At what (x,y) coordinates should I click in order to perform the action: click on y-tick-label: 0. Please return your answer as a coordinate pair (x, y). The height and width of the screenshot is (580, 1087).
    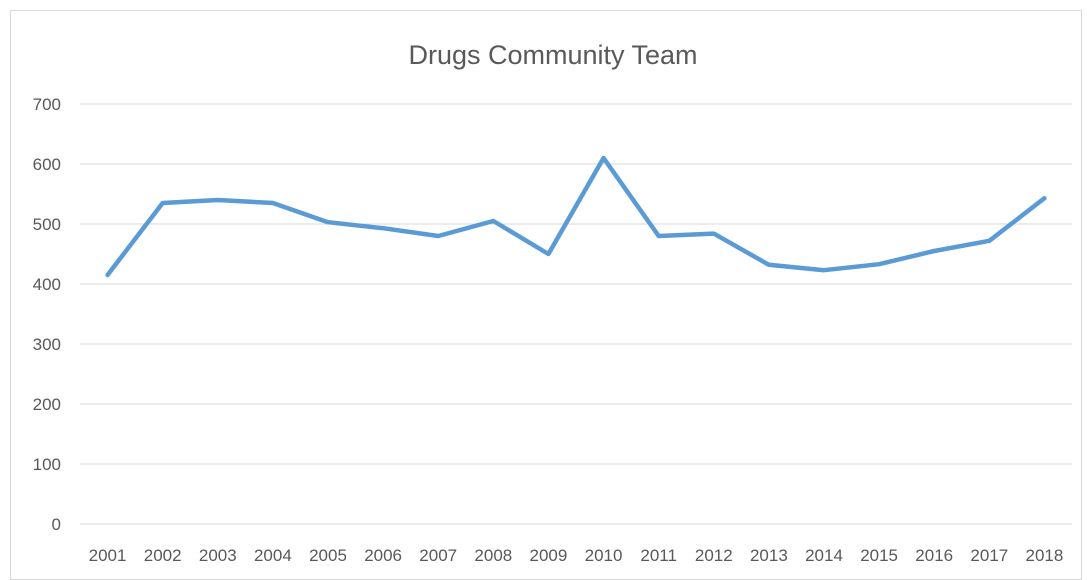
    Looking at the image, I should click on (56, 524).